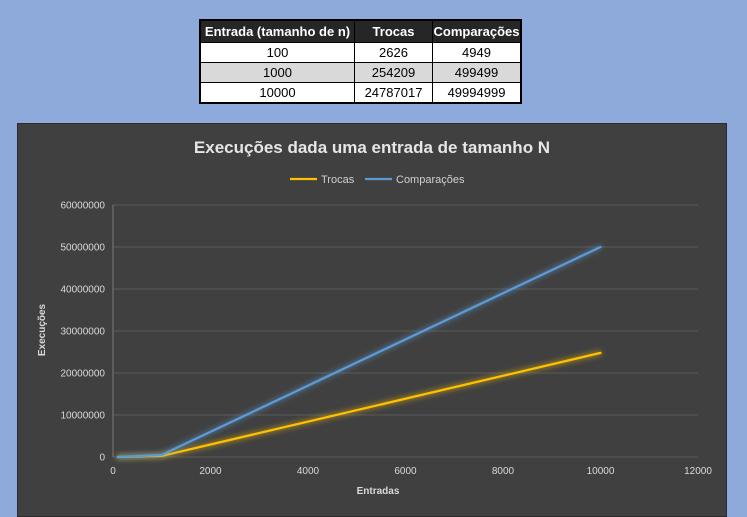  What do you see at coordinates (83, 416) in the screenshot?
I see `y-tick-label: 10000000` at bounding box center [83, 416].